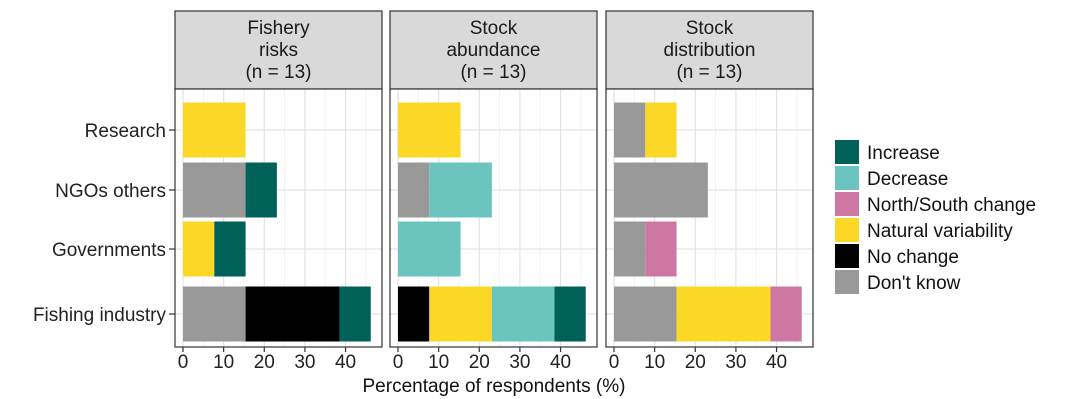 The image size is (1067, 399). Describe the element at coordinates (903, 153) in the screenshot. I see `legend-label-increase: Increase` at that location.